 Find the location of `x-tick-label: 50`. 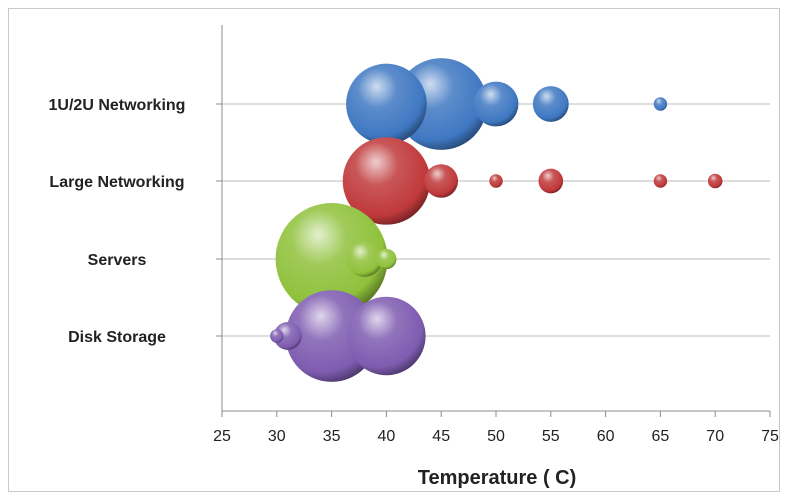

x-tick-label: 50 is located at coordinates (496, 436).